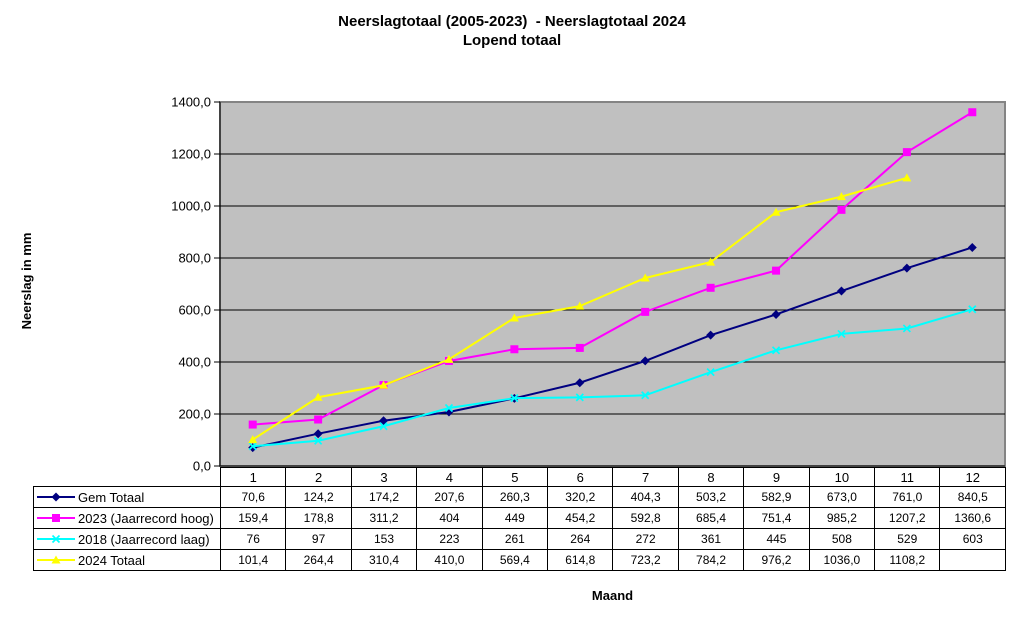 The width and height of the screenshot is (1024, 626). Describe the element at coordinates (318, 497) in the screenshot. I see `value-cell: 124,2` at that location.